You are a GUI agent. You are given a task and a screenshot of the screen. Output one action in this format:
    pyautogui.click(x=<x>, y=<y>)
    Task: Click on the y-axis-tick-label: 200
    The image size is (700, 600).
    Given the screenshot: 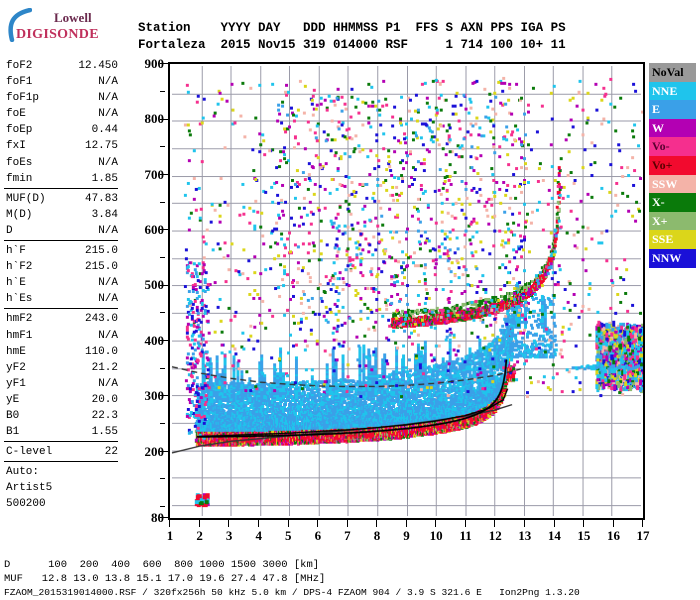 What is the action you would take?
    pyautogui.click(x=154, y=451)
    